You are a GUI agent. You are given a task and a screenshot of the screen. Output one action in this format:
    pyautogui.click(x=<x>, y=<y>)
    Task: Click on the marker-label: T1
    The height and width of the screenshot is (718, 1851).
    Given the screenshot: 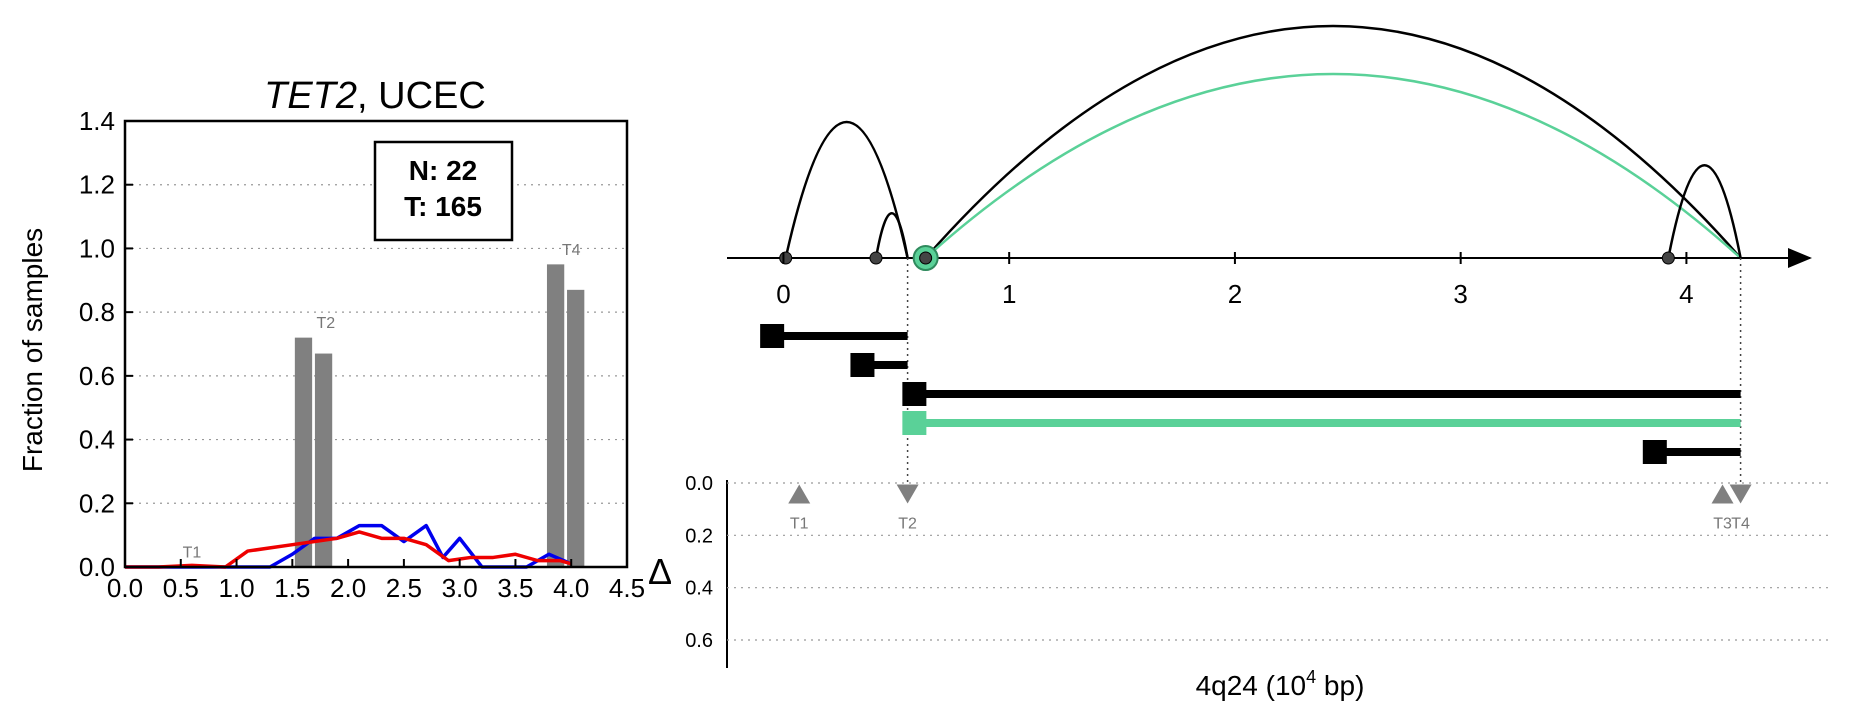 What is the action you would take?
    pyautogui.click(x=799, y=523)
    